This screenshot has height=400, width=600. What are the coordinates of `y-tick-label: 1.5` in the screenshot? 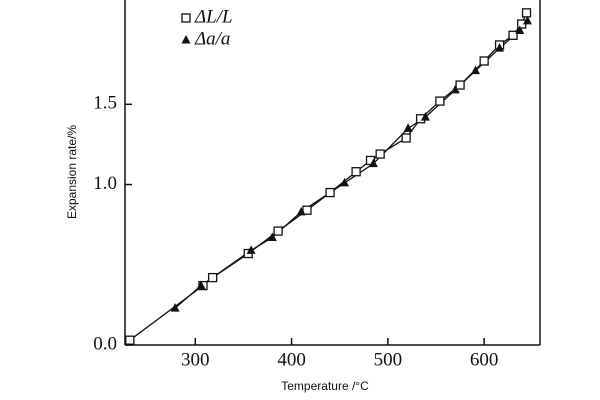 It's located at (105, 103).